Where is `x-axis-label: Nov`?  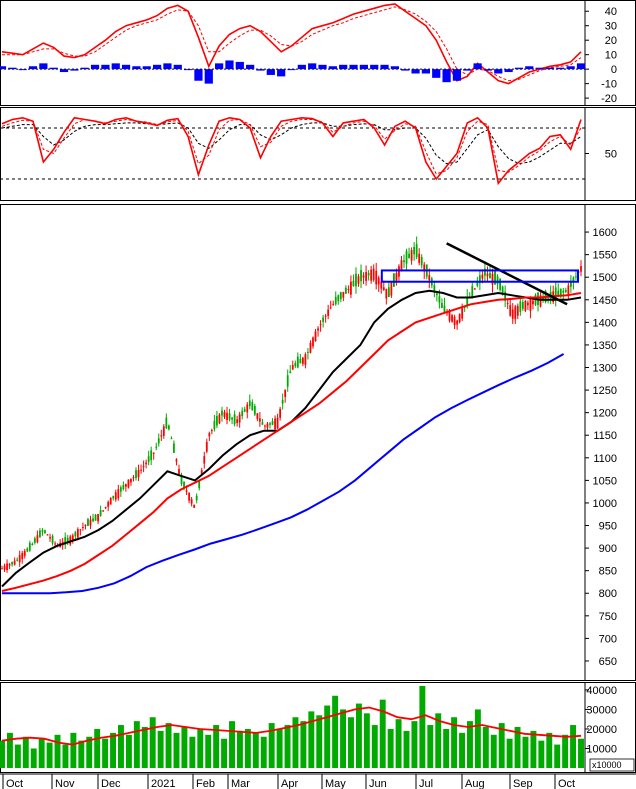
x-axis-label: Nov is located at coordinates (65, 783).